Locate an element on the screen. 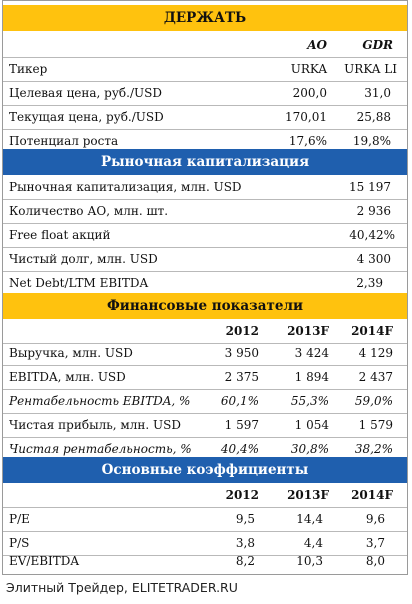  row-label: Рентабельность EBITDA, % is located at coordinates (100, 401).